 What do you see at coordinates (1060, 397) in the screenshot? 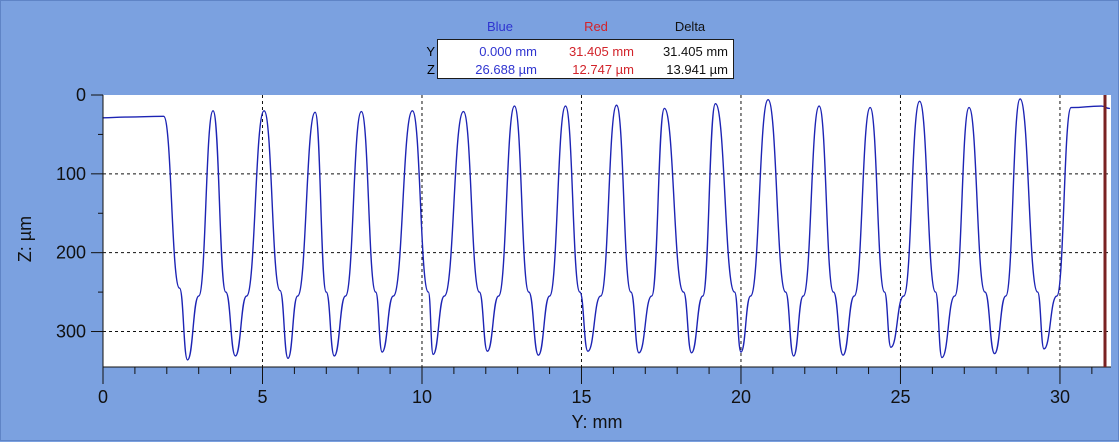
I see `x-tick-label: 30` at bounding box center [1060, 397].